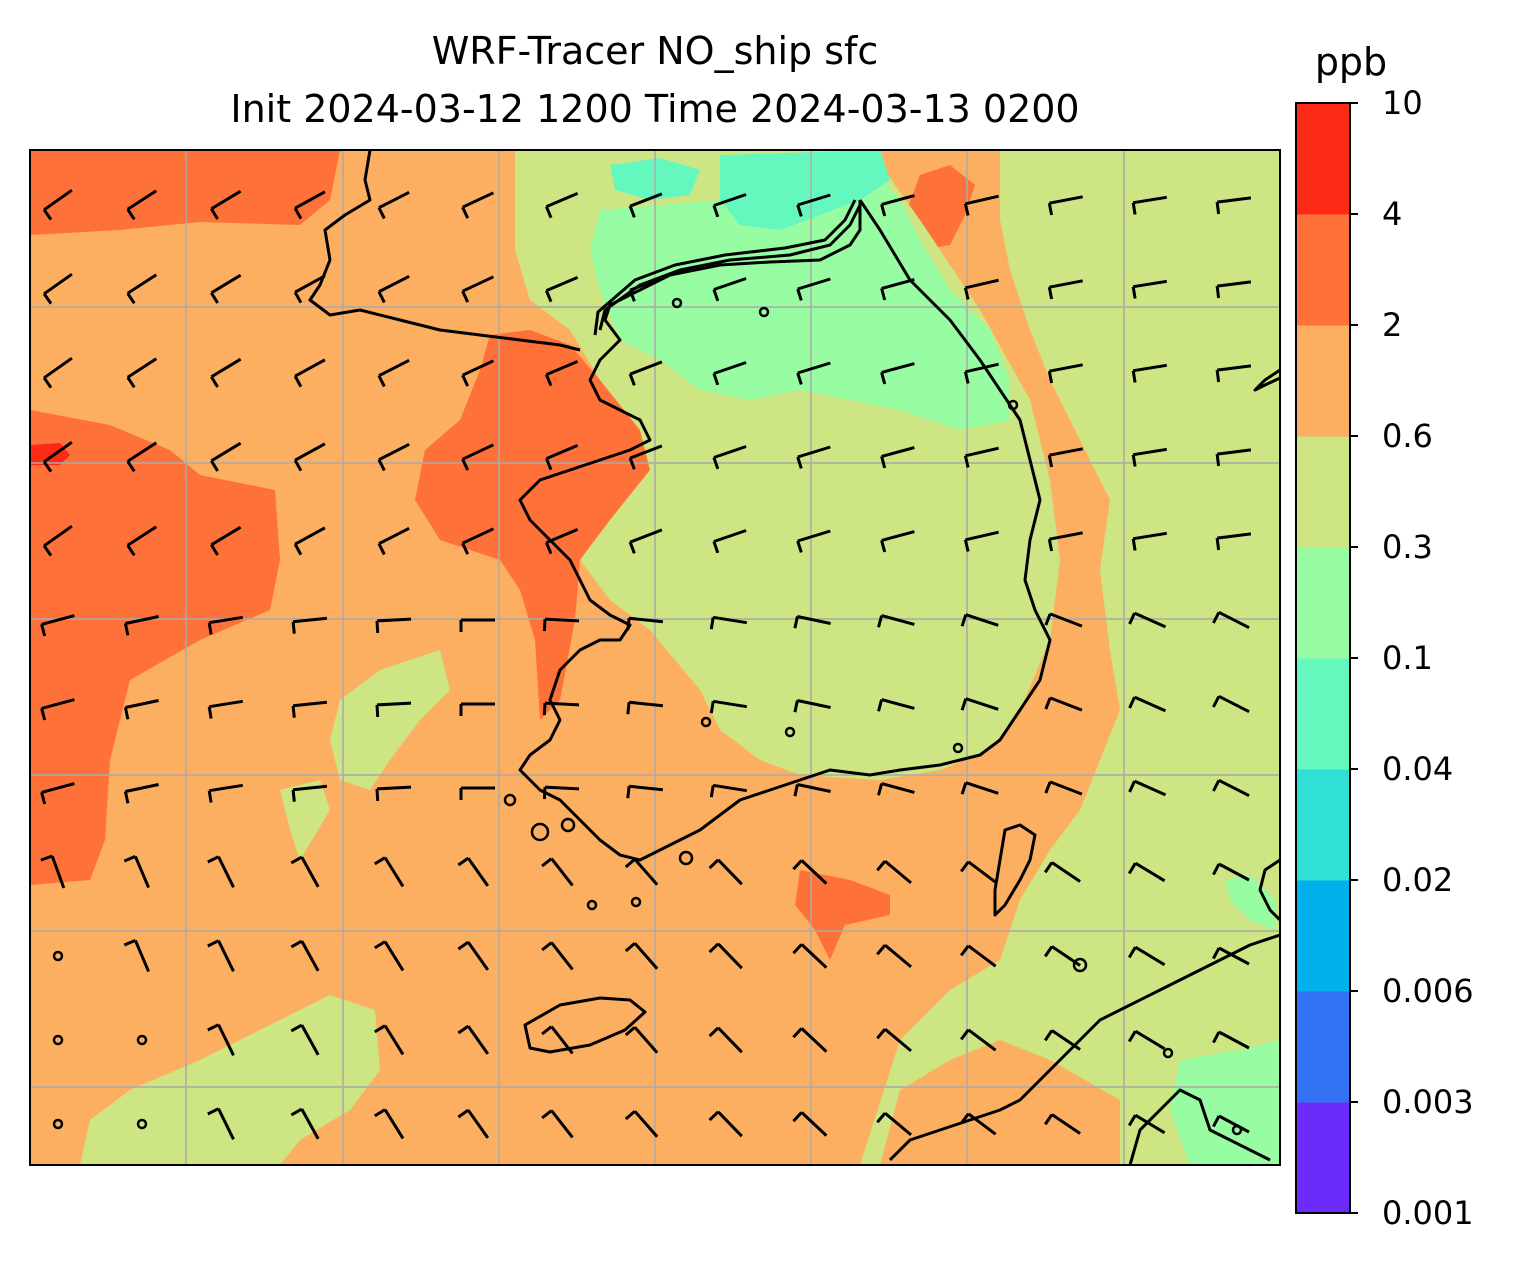 This screenshot has width=1528, height=1267. What do you see at coordinates (1407, 658) in the screenshot?
I see `colorbar-tick-label: 0.1` at bounding box center [1407, 658].